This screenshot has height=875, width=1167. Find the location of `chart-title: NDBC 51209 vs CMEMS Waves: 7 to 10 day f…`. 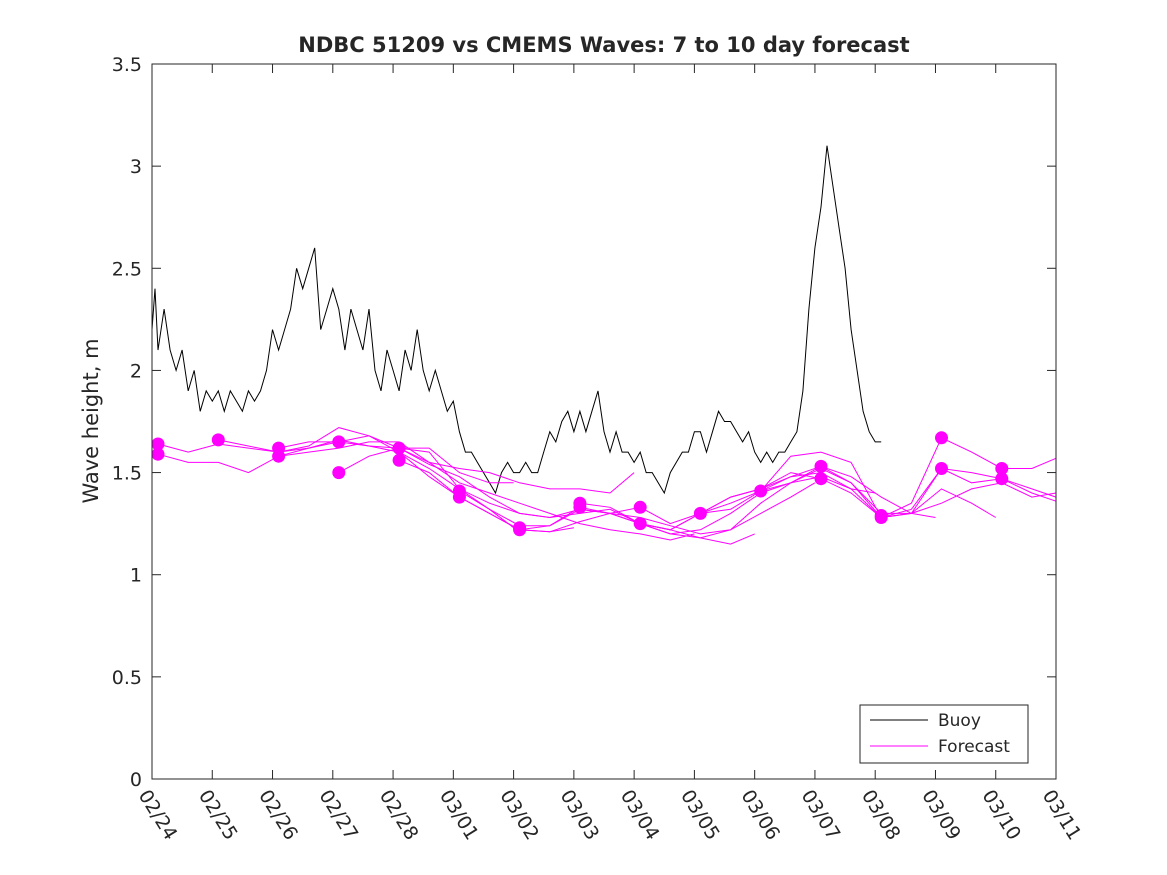

chart-title: NDBC 51209 vs CMEMS Waves: 7 to 10 day f… is located at coordinates (603, 45).